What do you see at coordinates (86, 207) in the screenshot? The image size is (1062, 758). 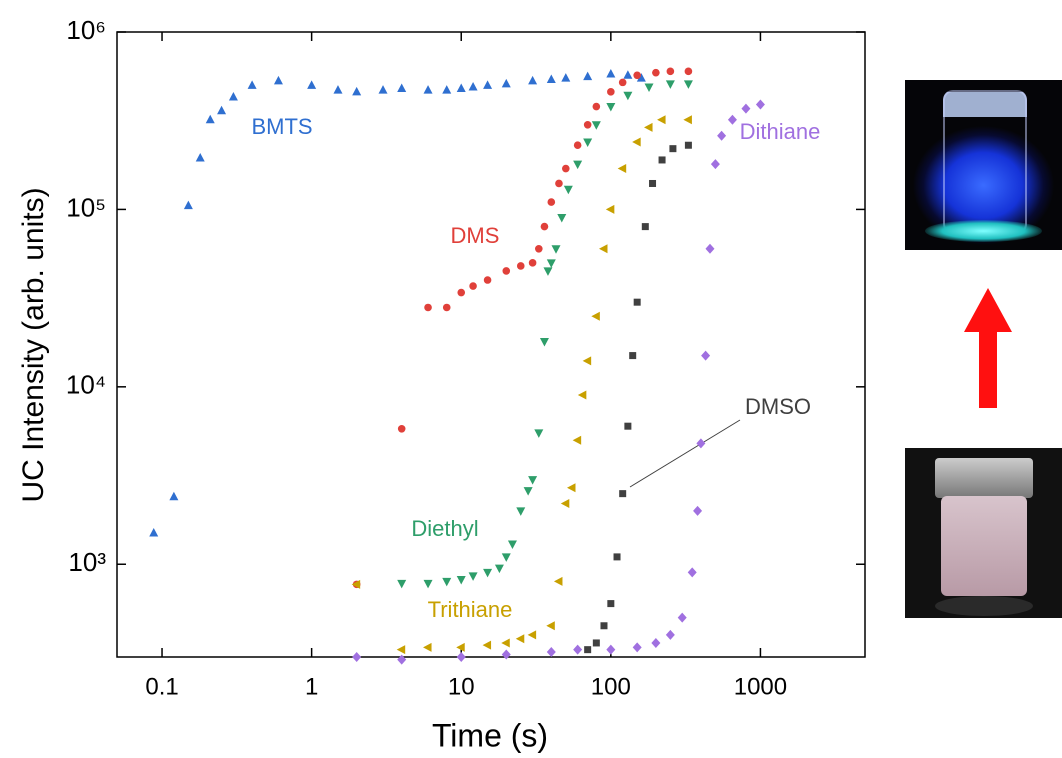 I see `y-tick-label: 10⁵` at bounding box center [86, 207].